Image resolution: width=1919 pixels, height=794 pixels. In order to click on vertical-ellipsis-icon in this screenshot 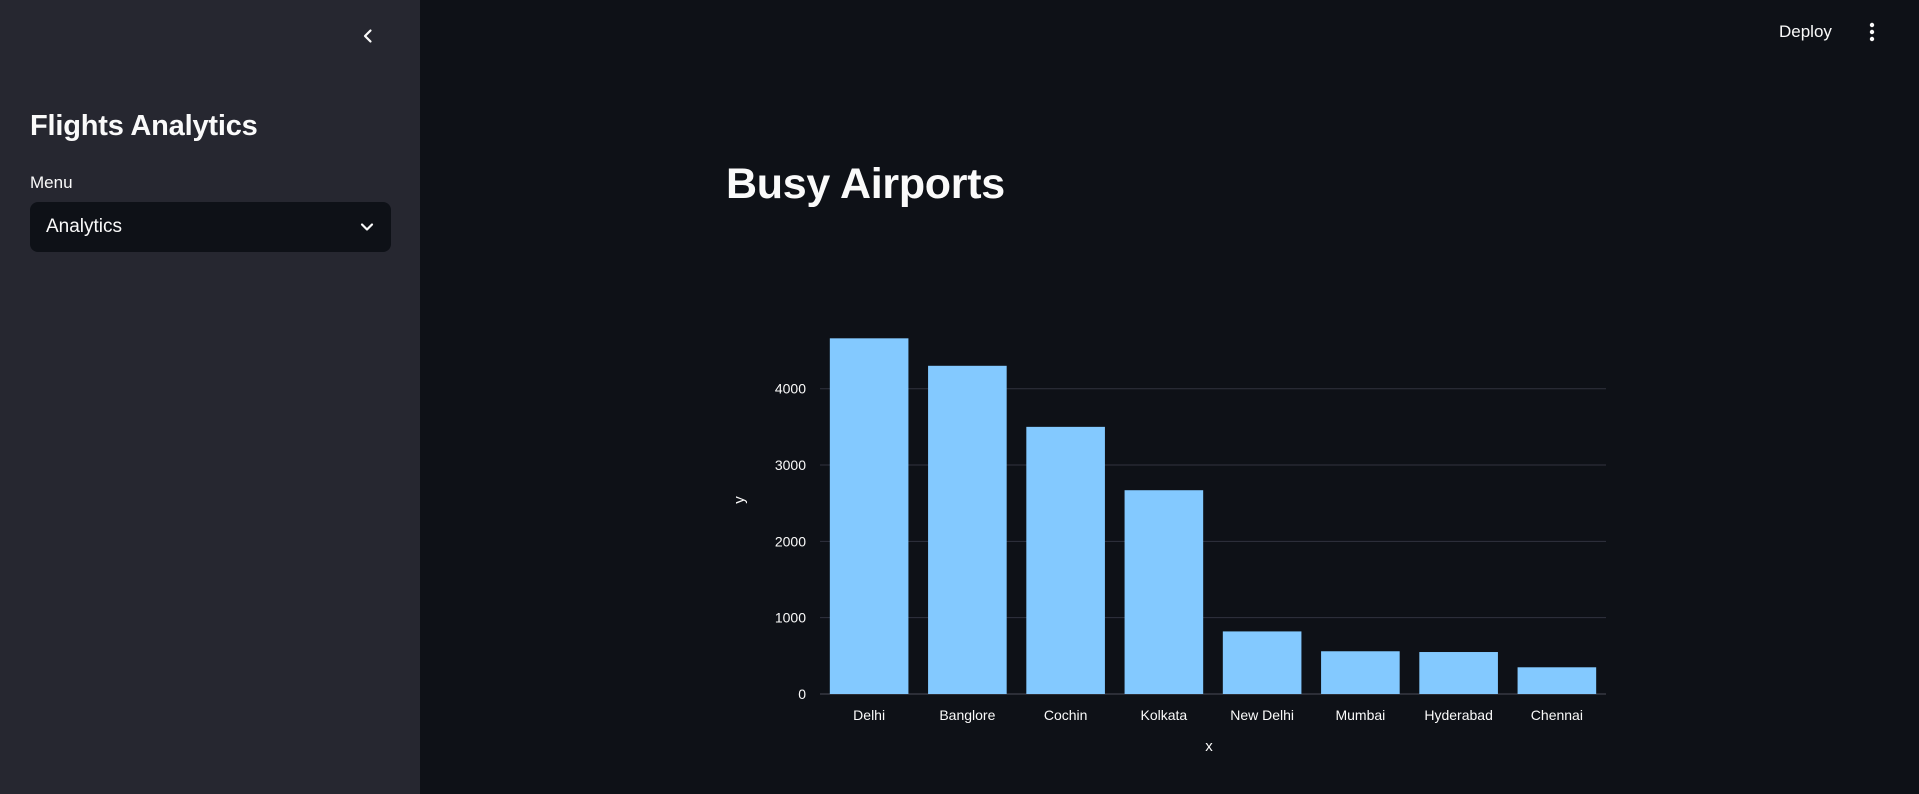, I will do `click(1872, 32)`.